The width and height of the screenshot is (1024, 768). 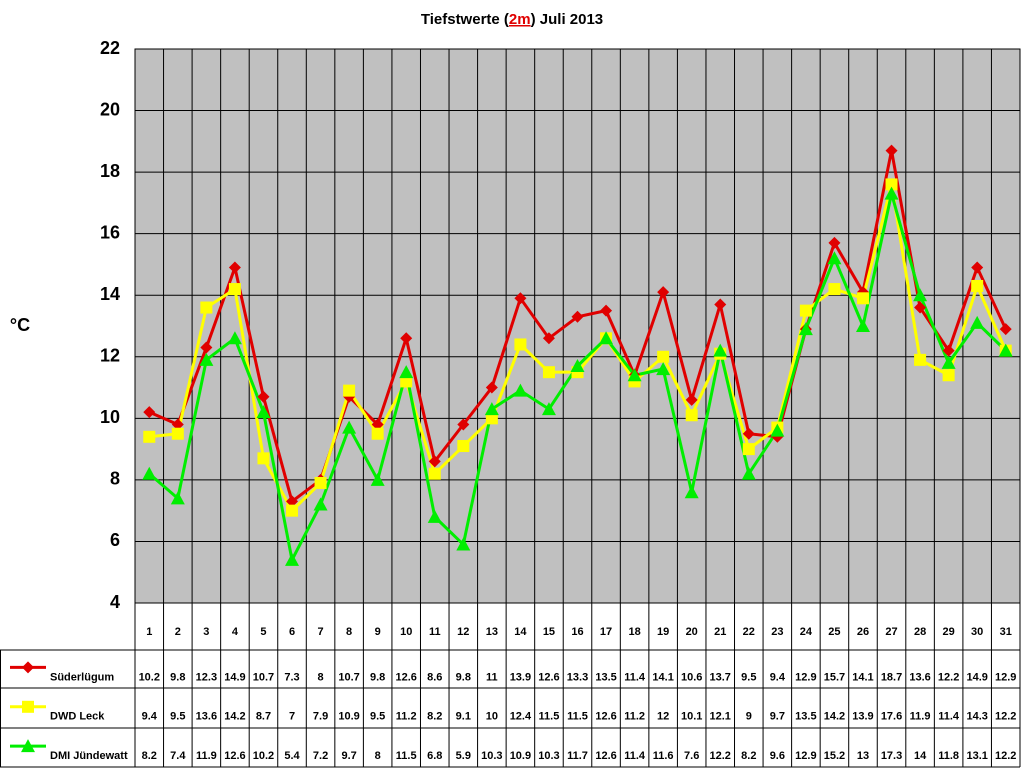 What do you see at coordinates (520, 756) in the screenshot?
I see `table-value: 10.9` at bounding box center [520, 756].